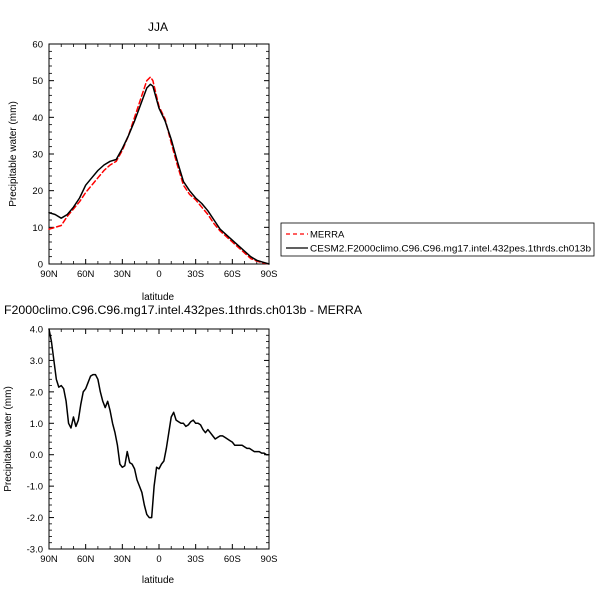  I want to click on legend-box, so click(437, 239).